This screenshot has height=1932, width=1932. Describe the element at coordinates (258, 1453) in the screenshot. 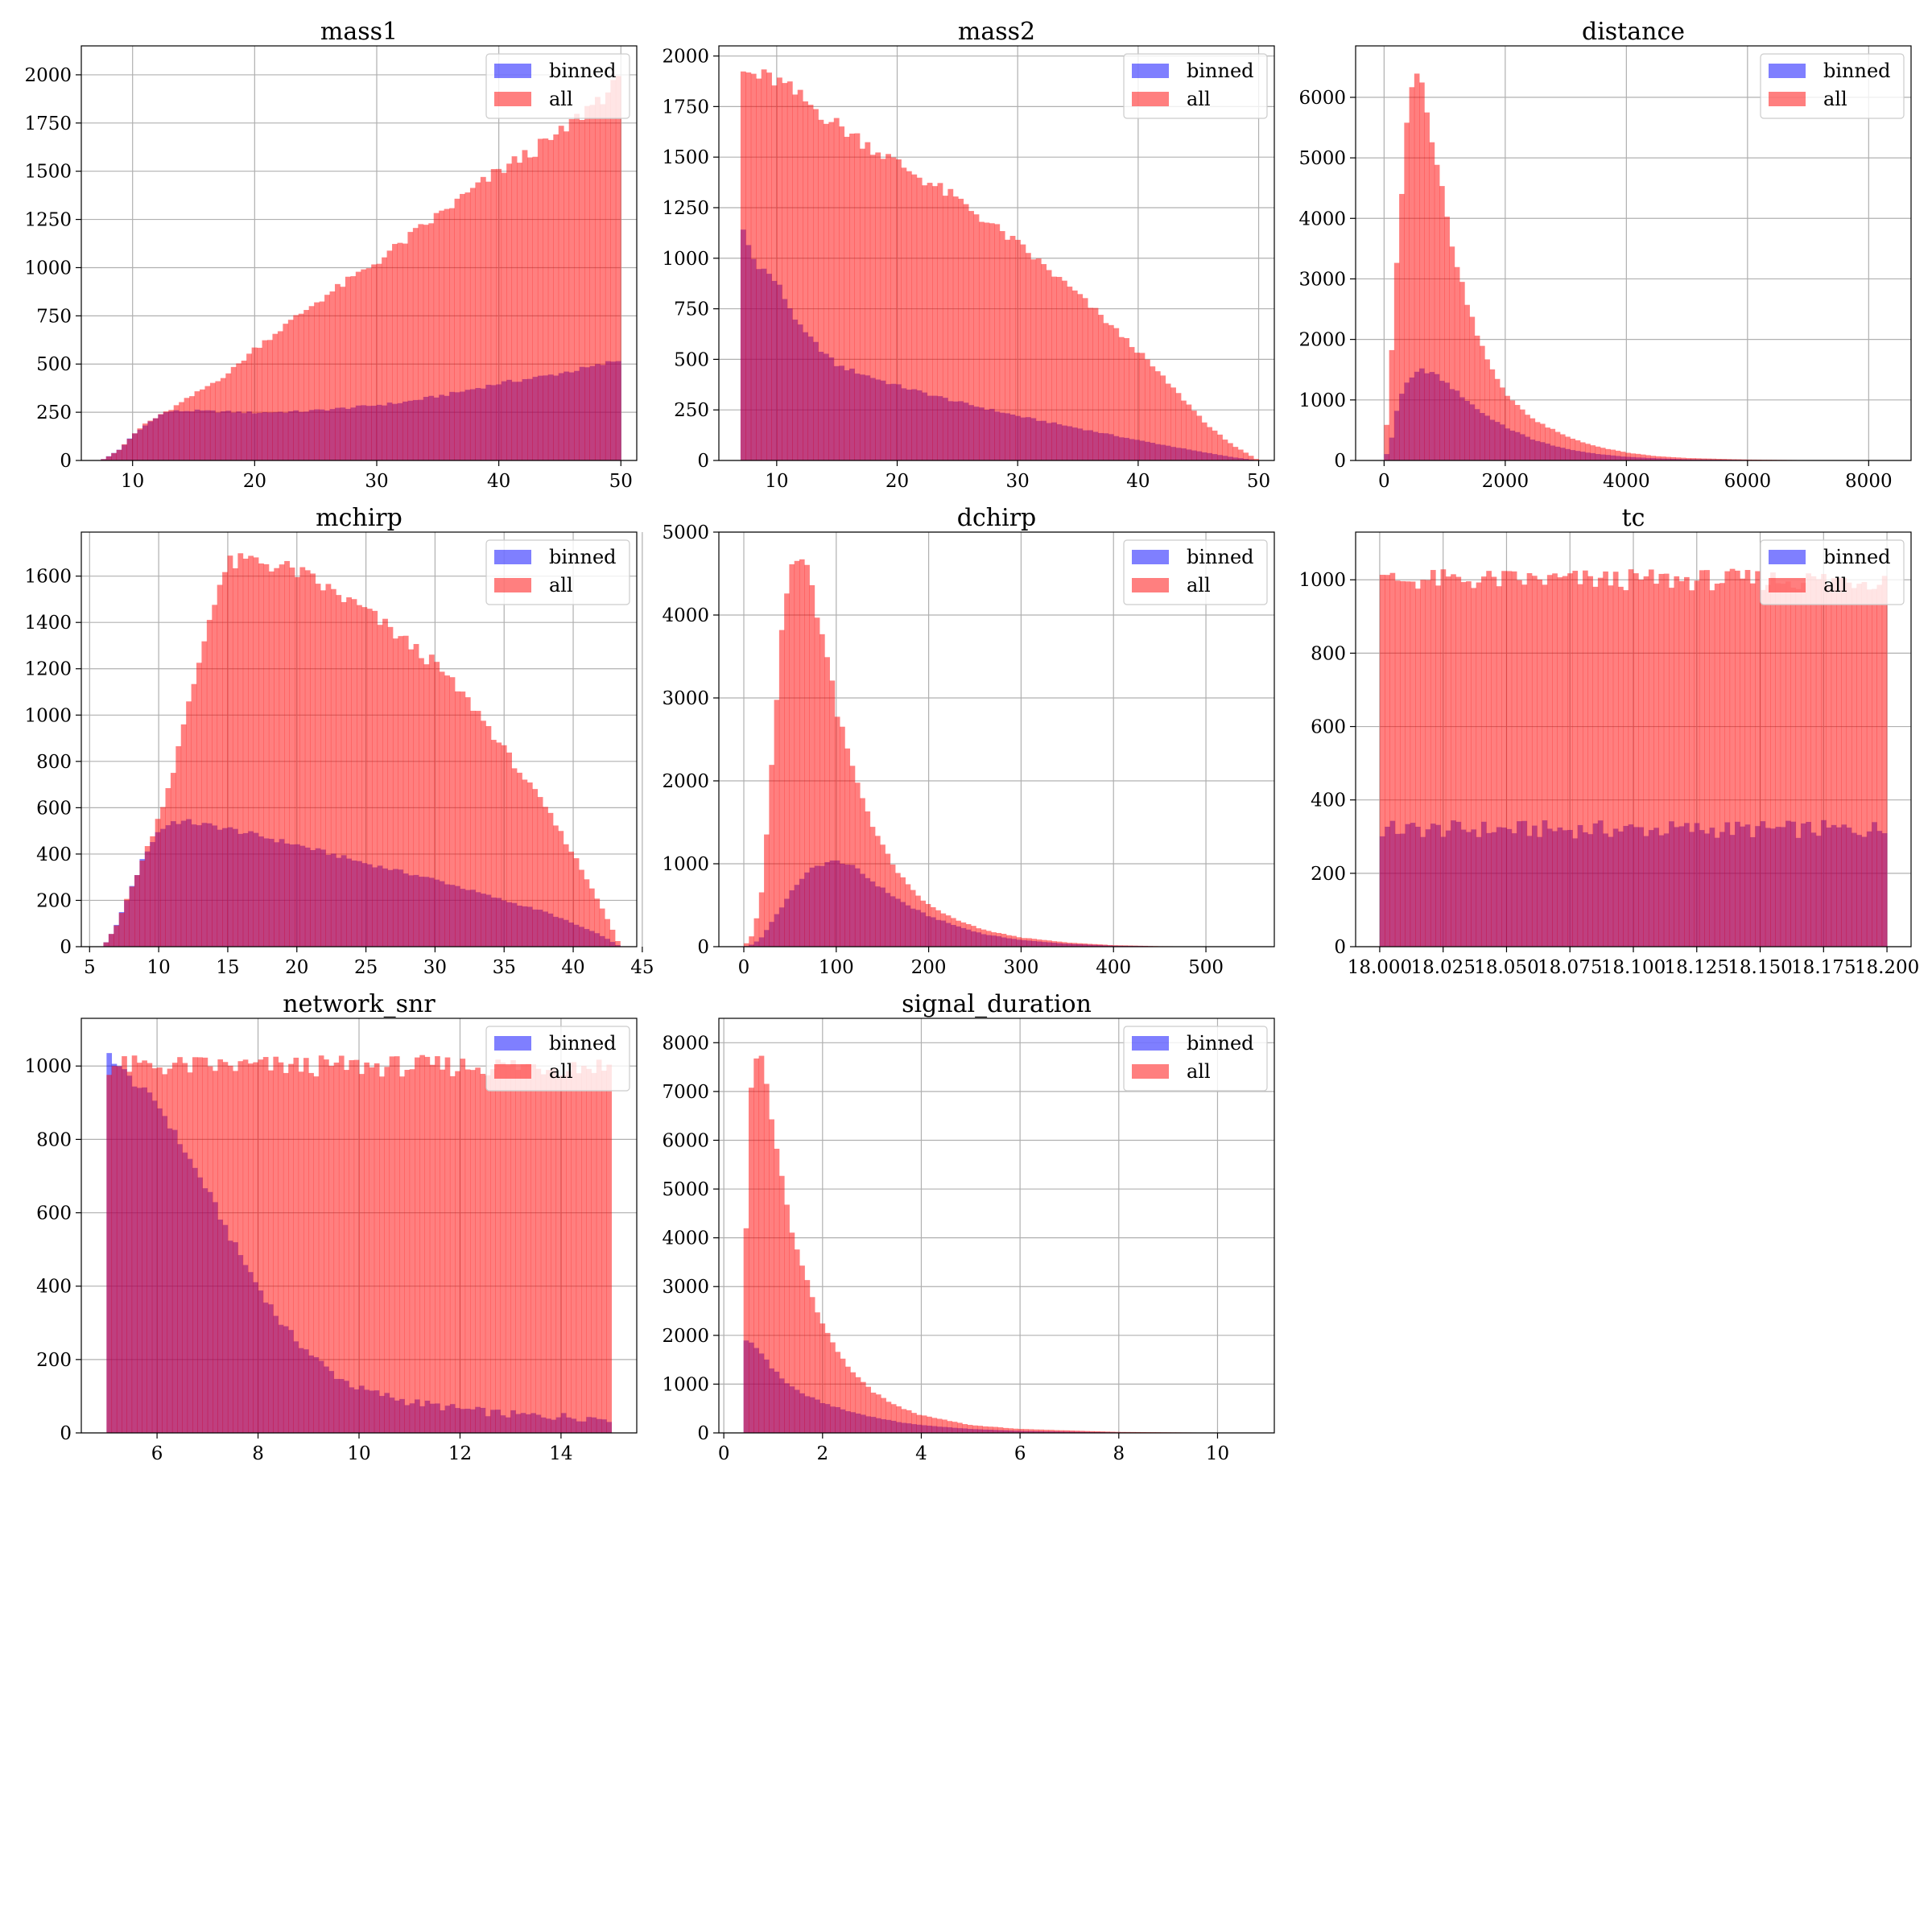

I see `x-tick-label: 8` at that location.